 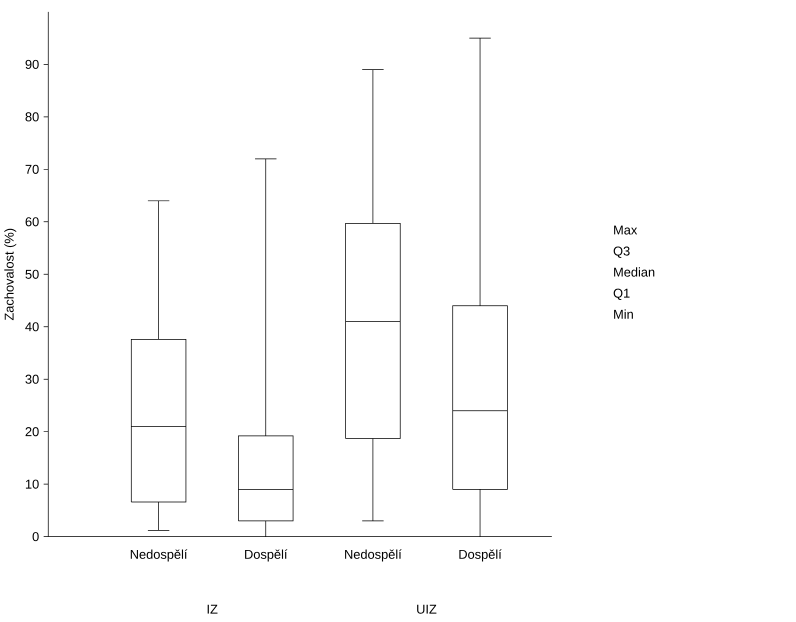 What do you see at coordinates (634, 272) in the screenshot?
I see `text: Median` at bounding box center [634, 272].